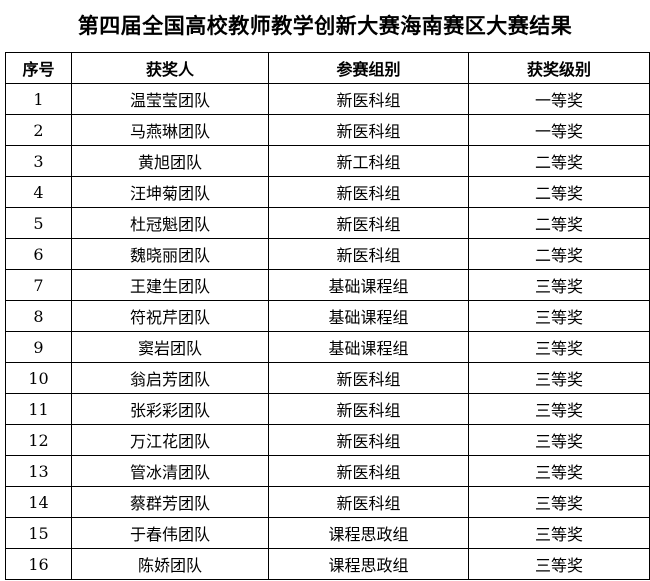 The height and width of the screenshot is (581, 650). What do you see at coordinates (38, 409) in the screenshot?
I see `cell-no: 11` at bounding box center [38, 409].